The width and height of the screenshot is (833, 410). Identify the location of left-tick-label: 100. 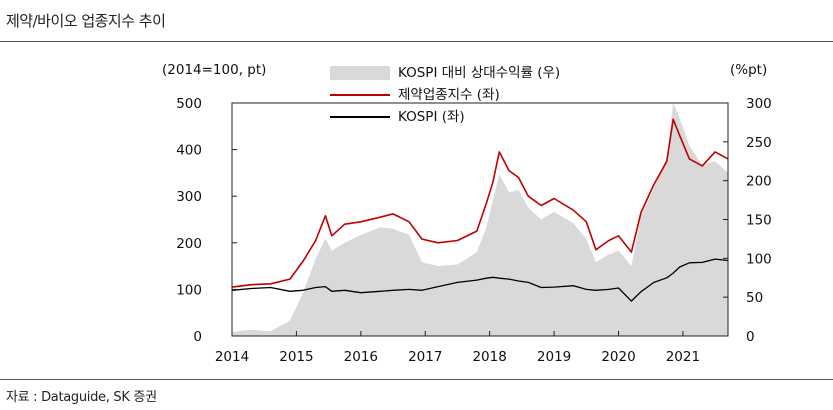
(189, 290).